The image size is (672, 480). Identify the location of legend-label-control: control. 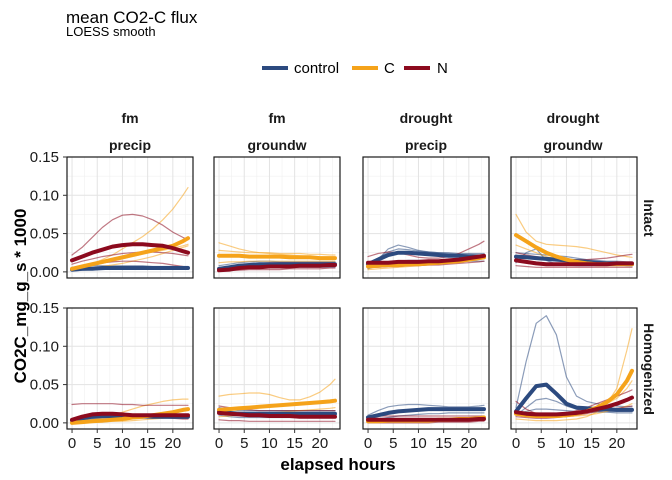
(316, 68).